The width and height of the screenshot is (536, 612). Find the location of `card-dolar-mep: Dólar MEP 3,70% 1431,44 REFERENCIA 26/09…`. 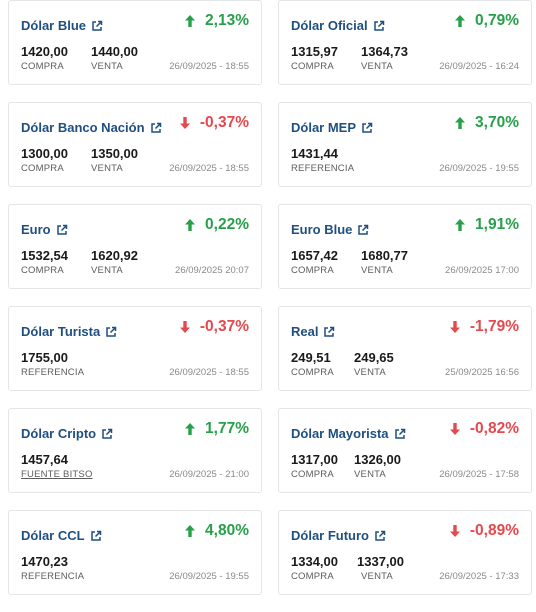

card-dolar-mep: Dólar MEP 3,70% 1431,44 REFERENCIA 26/09… is located at coordinates (405, 144).